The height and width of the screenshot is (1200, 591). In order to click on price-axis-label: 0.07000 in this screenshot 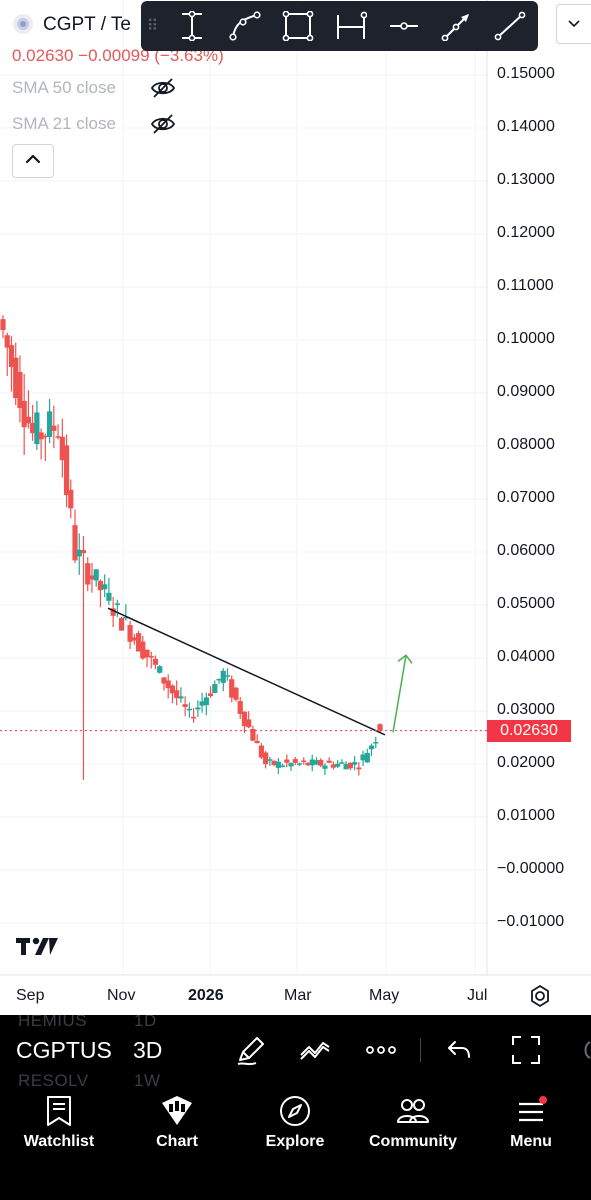, I will do `click(526, 497)`.